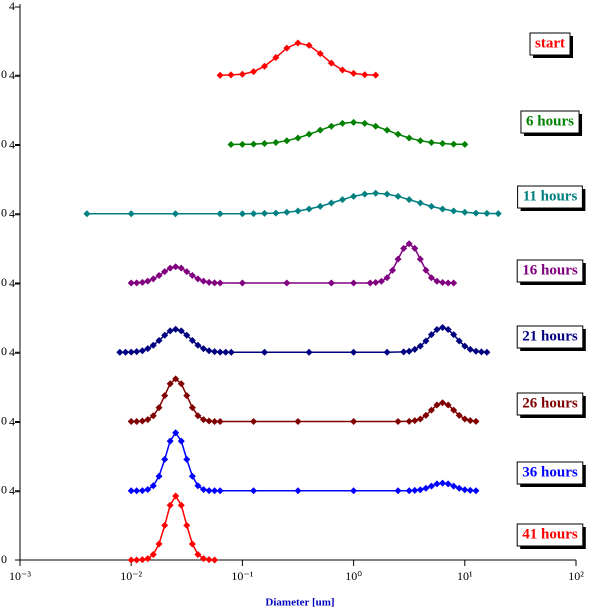  Describe the element at coordinates (131, 576) in the screenshot. I see `x-tick-label: 10⁻²` at that location.